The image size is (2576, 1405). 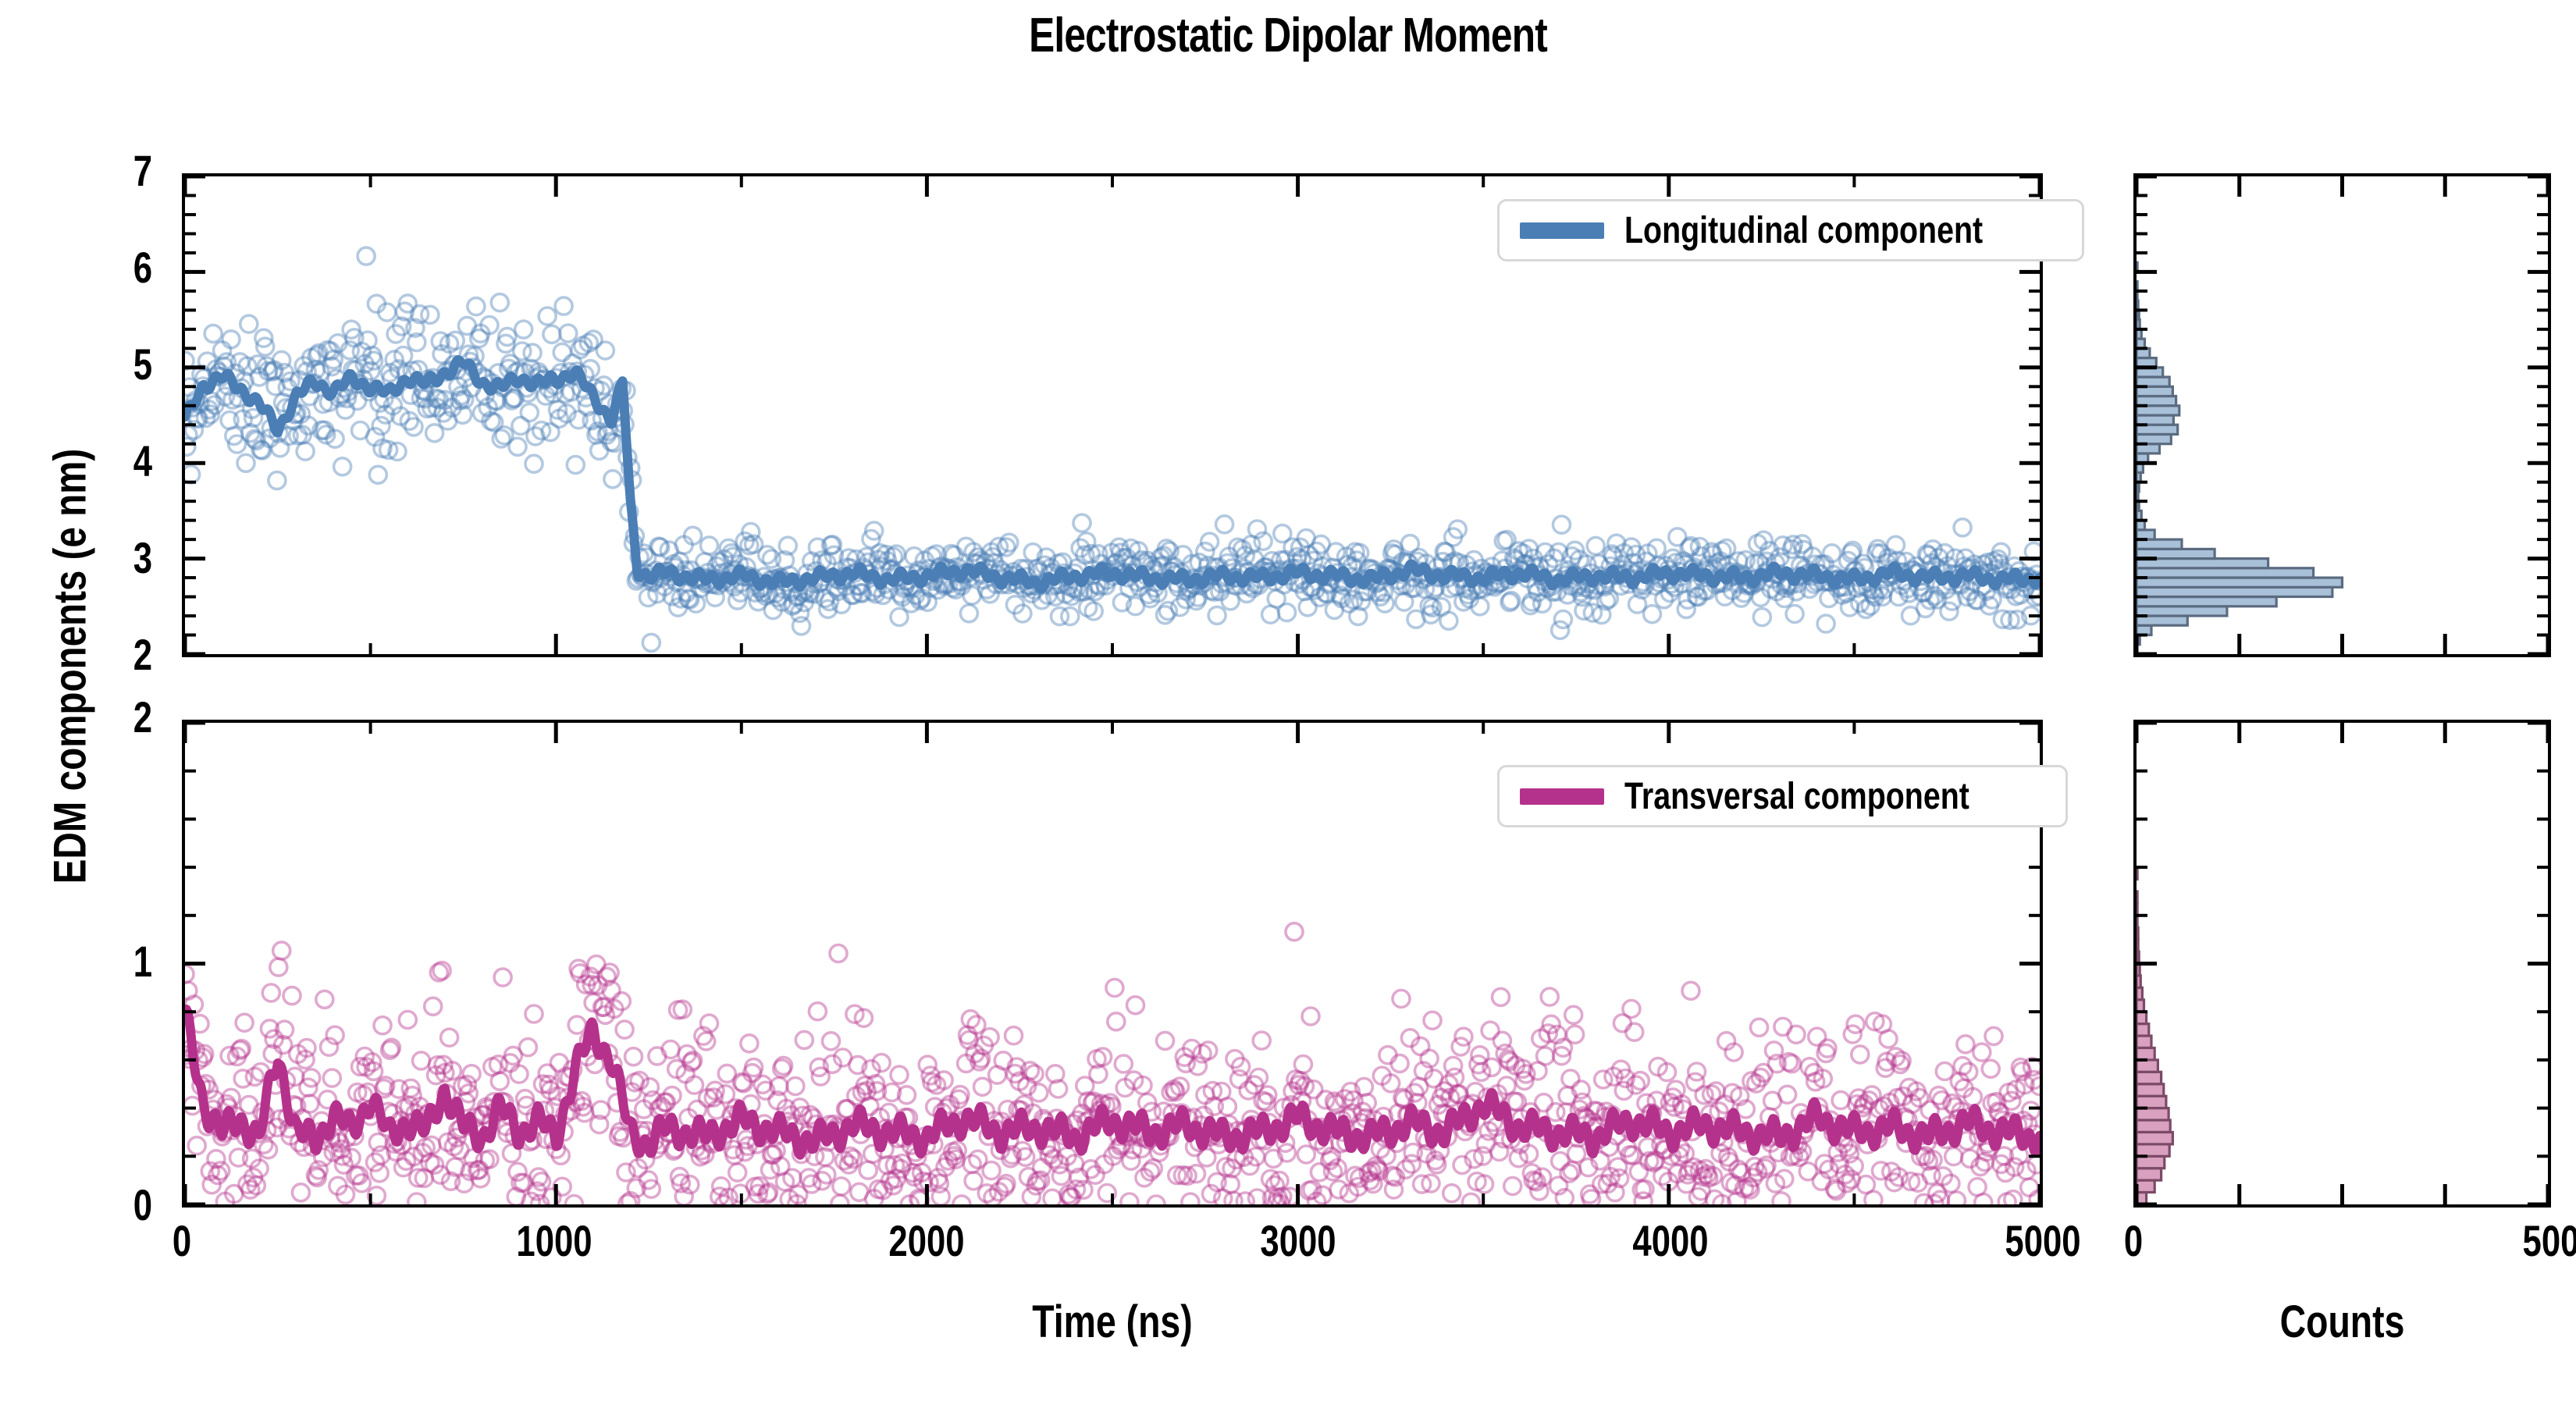 I want to click on xtick-time-0: 0, so click(x=182, y=1240).